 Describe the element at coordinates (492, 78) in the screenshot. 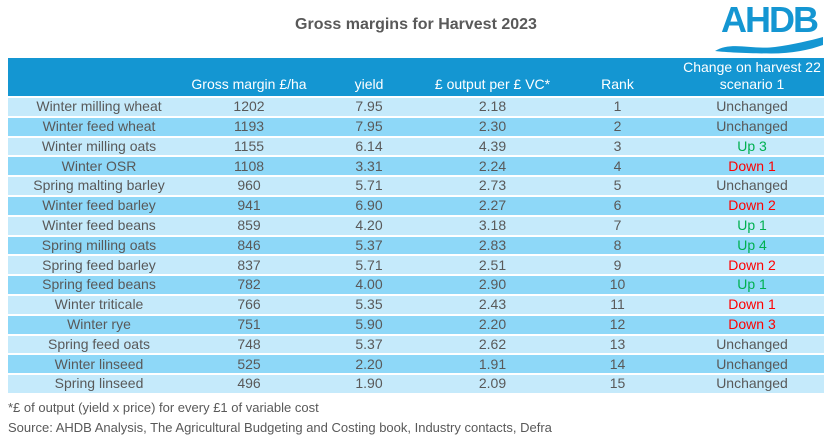

I see `header-output-per-vc: £ output per £ VC*` at that location.